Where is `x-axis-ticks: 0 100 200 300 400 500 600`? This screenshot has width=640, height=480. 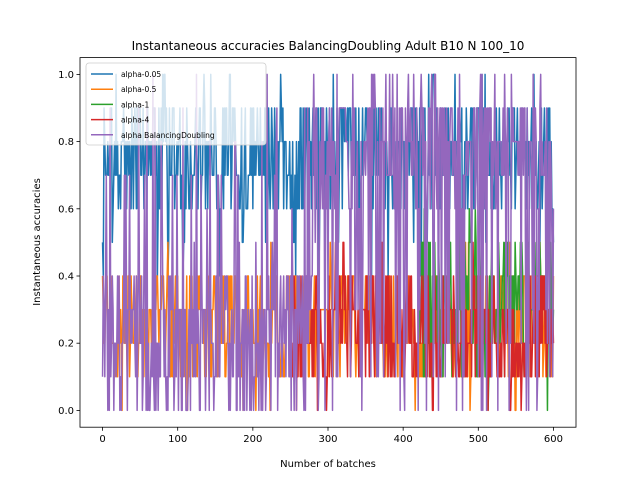
x-axis-ticks: 0 100 200 300 400 500 600 is located at coordinates (331, 436).